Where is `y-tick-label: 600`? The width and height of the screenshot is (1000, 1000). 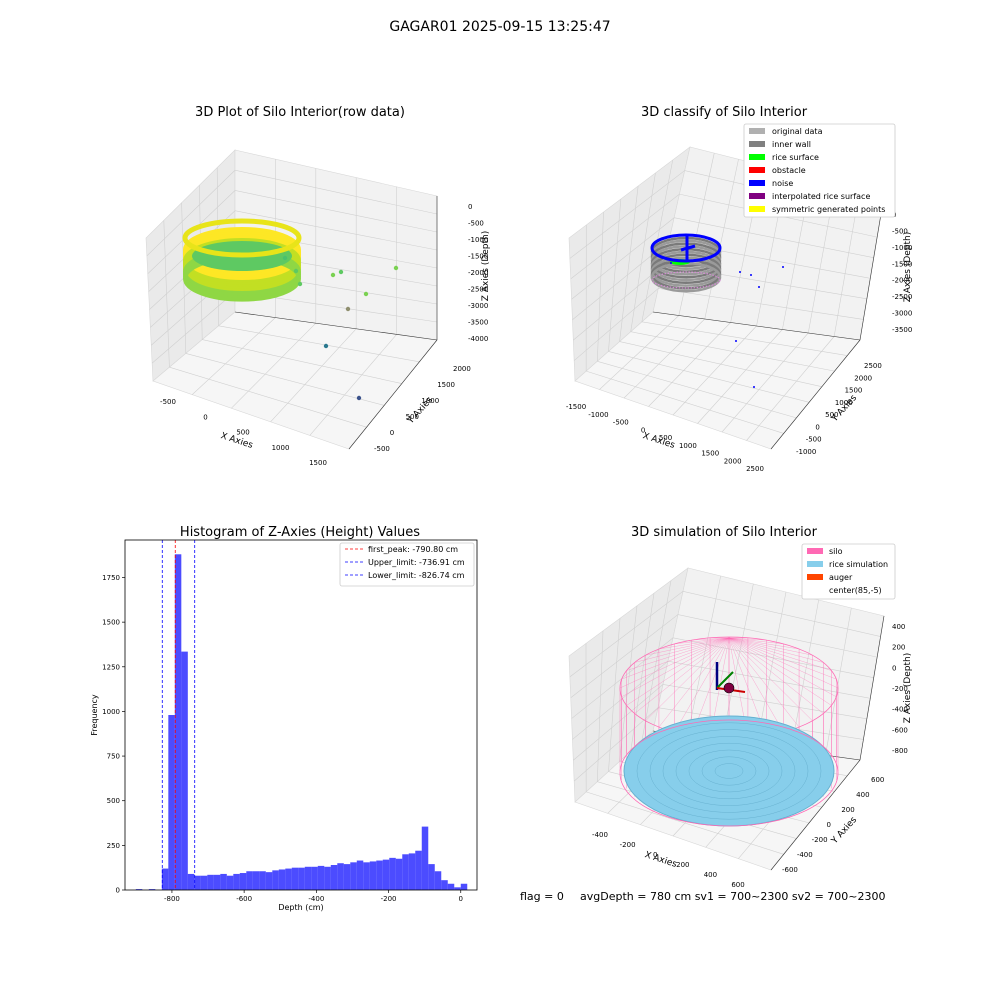 y-tick-label: 600 is located at coordinates (877, 780).